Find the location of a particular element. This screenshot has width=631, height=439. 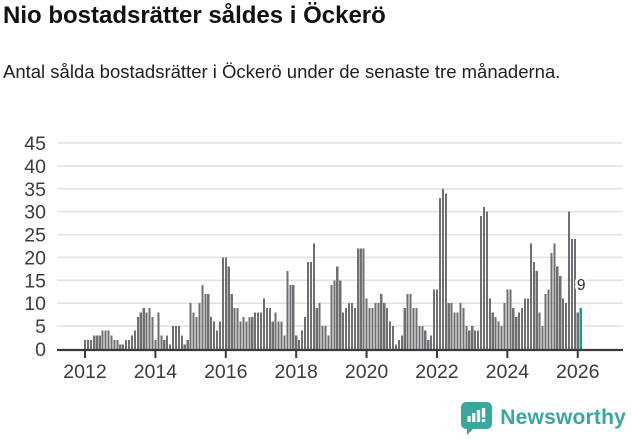

y-axis-label: 40 is located at coordinates (35, 167).